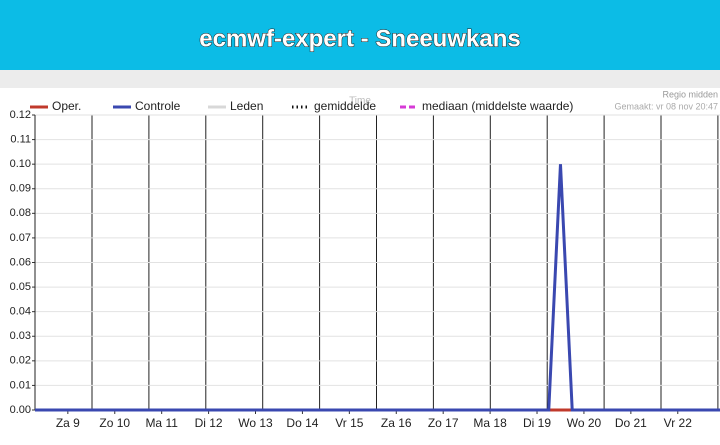 The image size is (720, 445). Describe the element at coordinates (631, 423) in the screenshot. I see `x-tick-label: Do 21` at that location.